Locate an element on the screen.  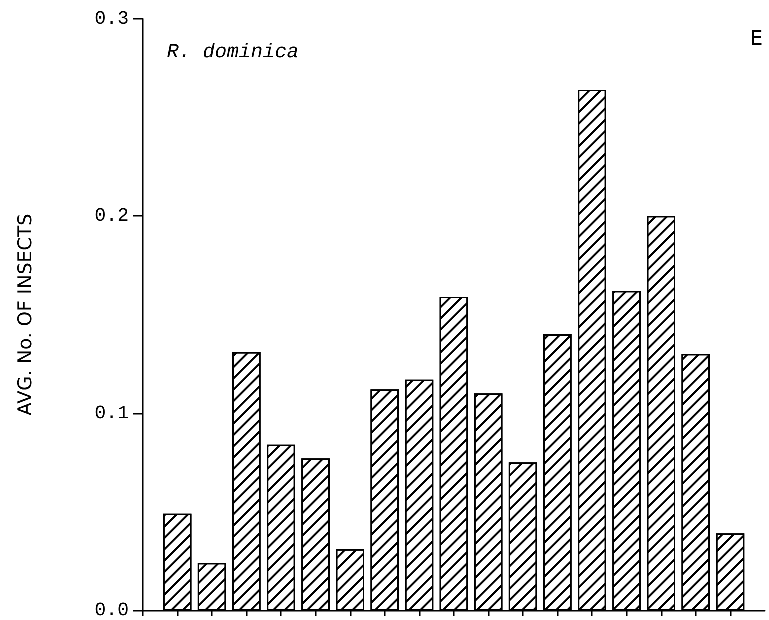
y-tick-label: 0.1 is located at coordinates (111, 413).